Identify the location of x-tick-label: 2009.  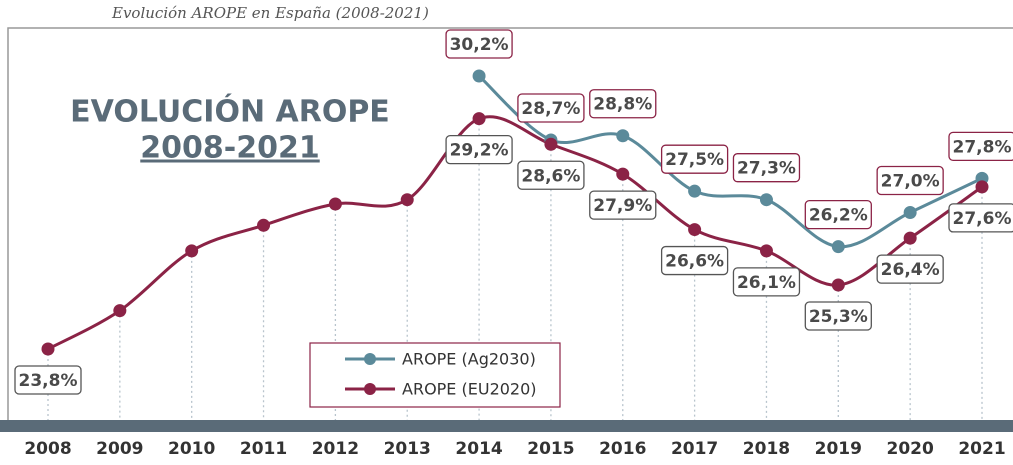
(119, 449).